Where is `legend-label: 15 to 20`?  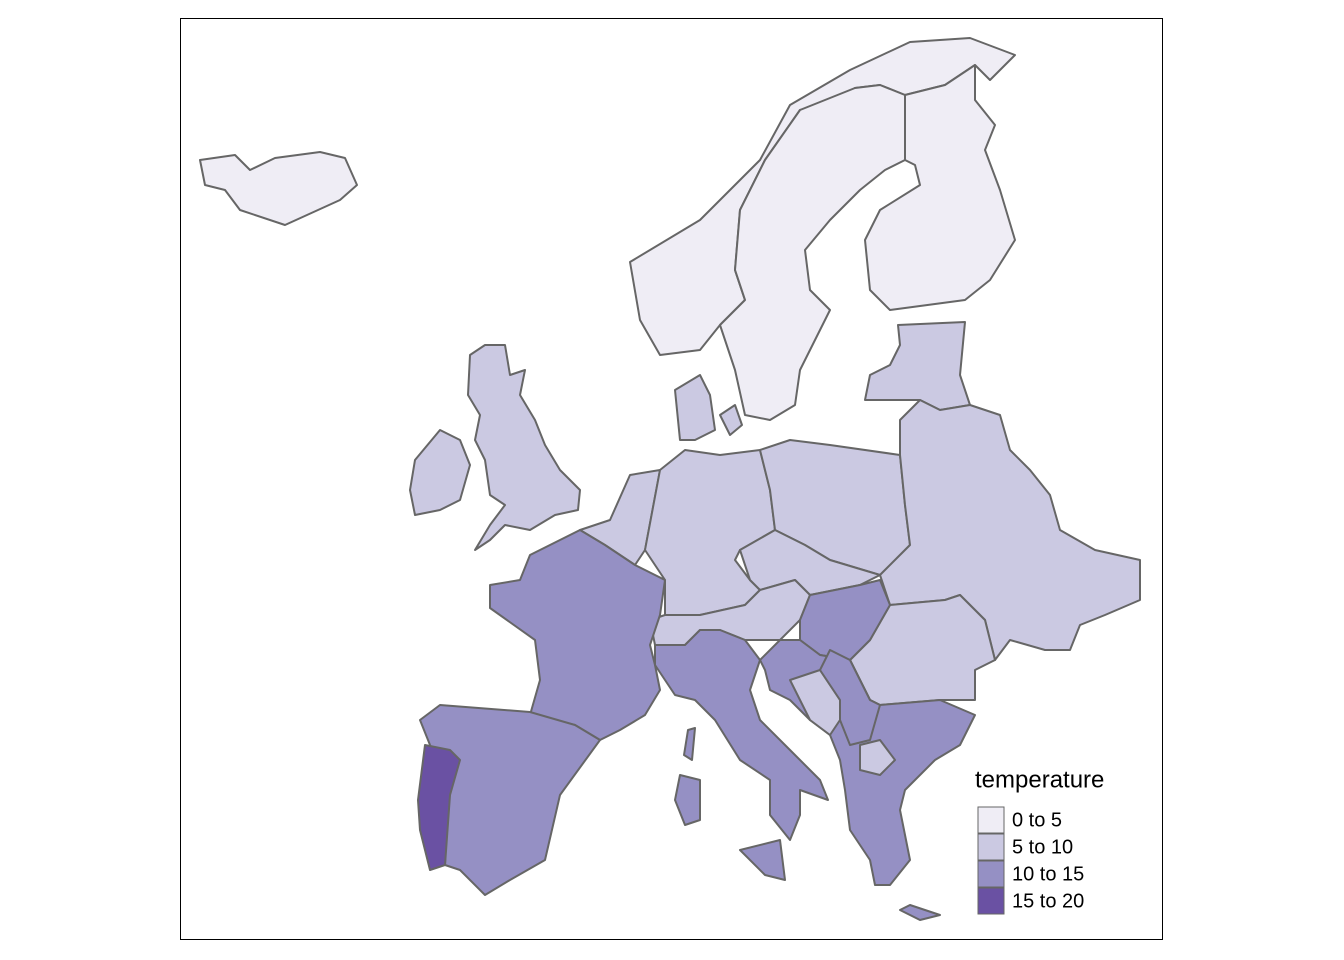
legend-label: 15 to 20 is located at coordinates (1048, 901).